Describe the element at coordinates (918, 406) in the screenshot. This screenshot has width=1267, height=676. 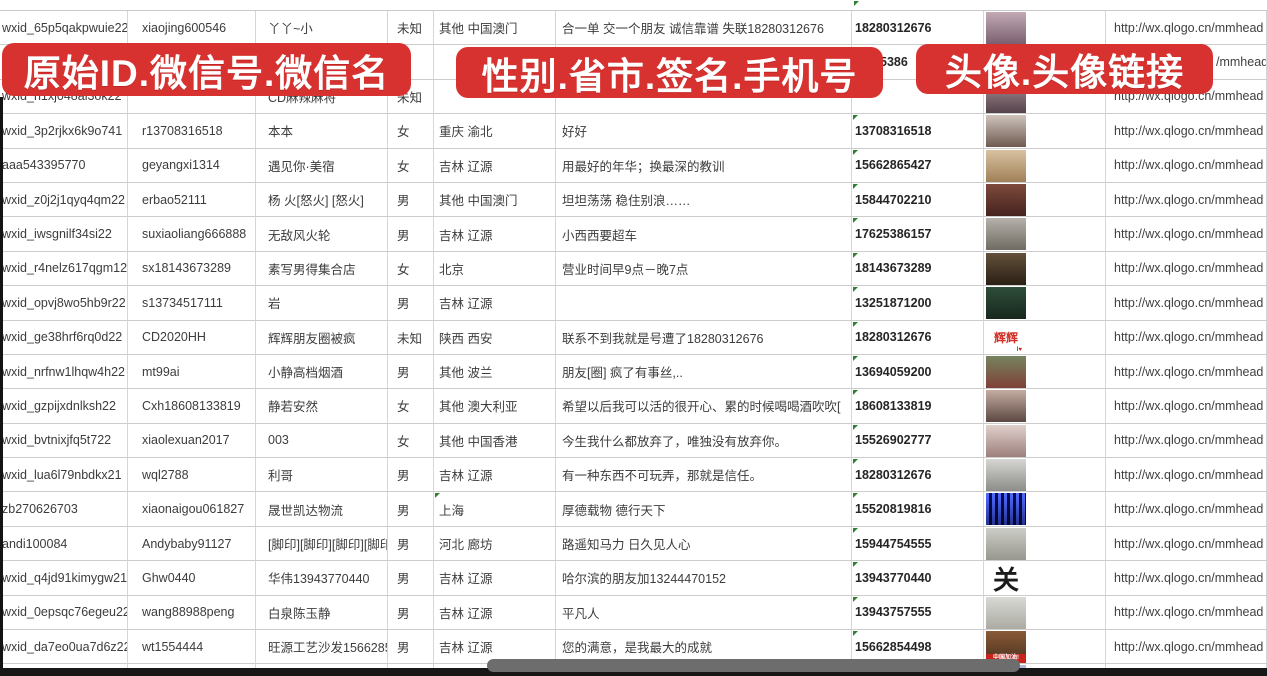
I see `cell-phone: 18608133819` at that location.